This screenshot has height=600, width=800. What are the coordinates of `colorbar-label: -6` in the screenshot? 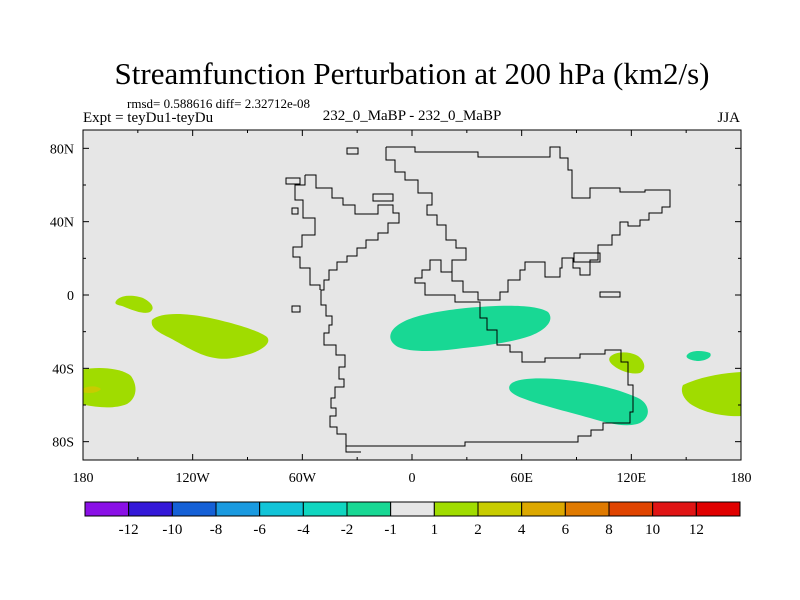 It's located at (259, 530).